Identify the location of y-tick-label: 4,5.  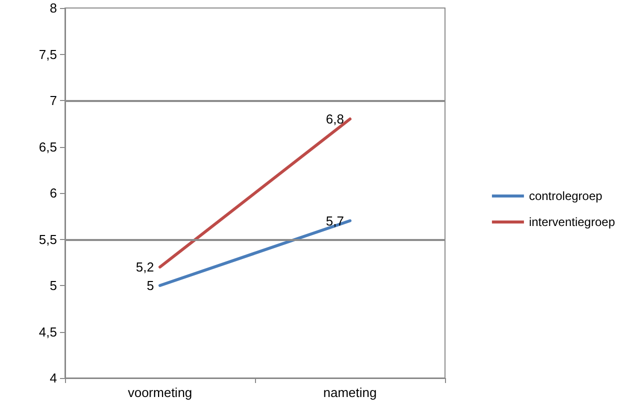
(47, 332).